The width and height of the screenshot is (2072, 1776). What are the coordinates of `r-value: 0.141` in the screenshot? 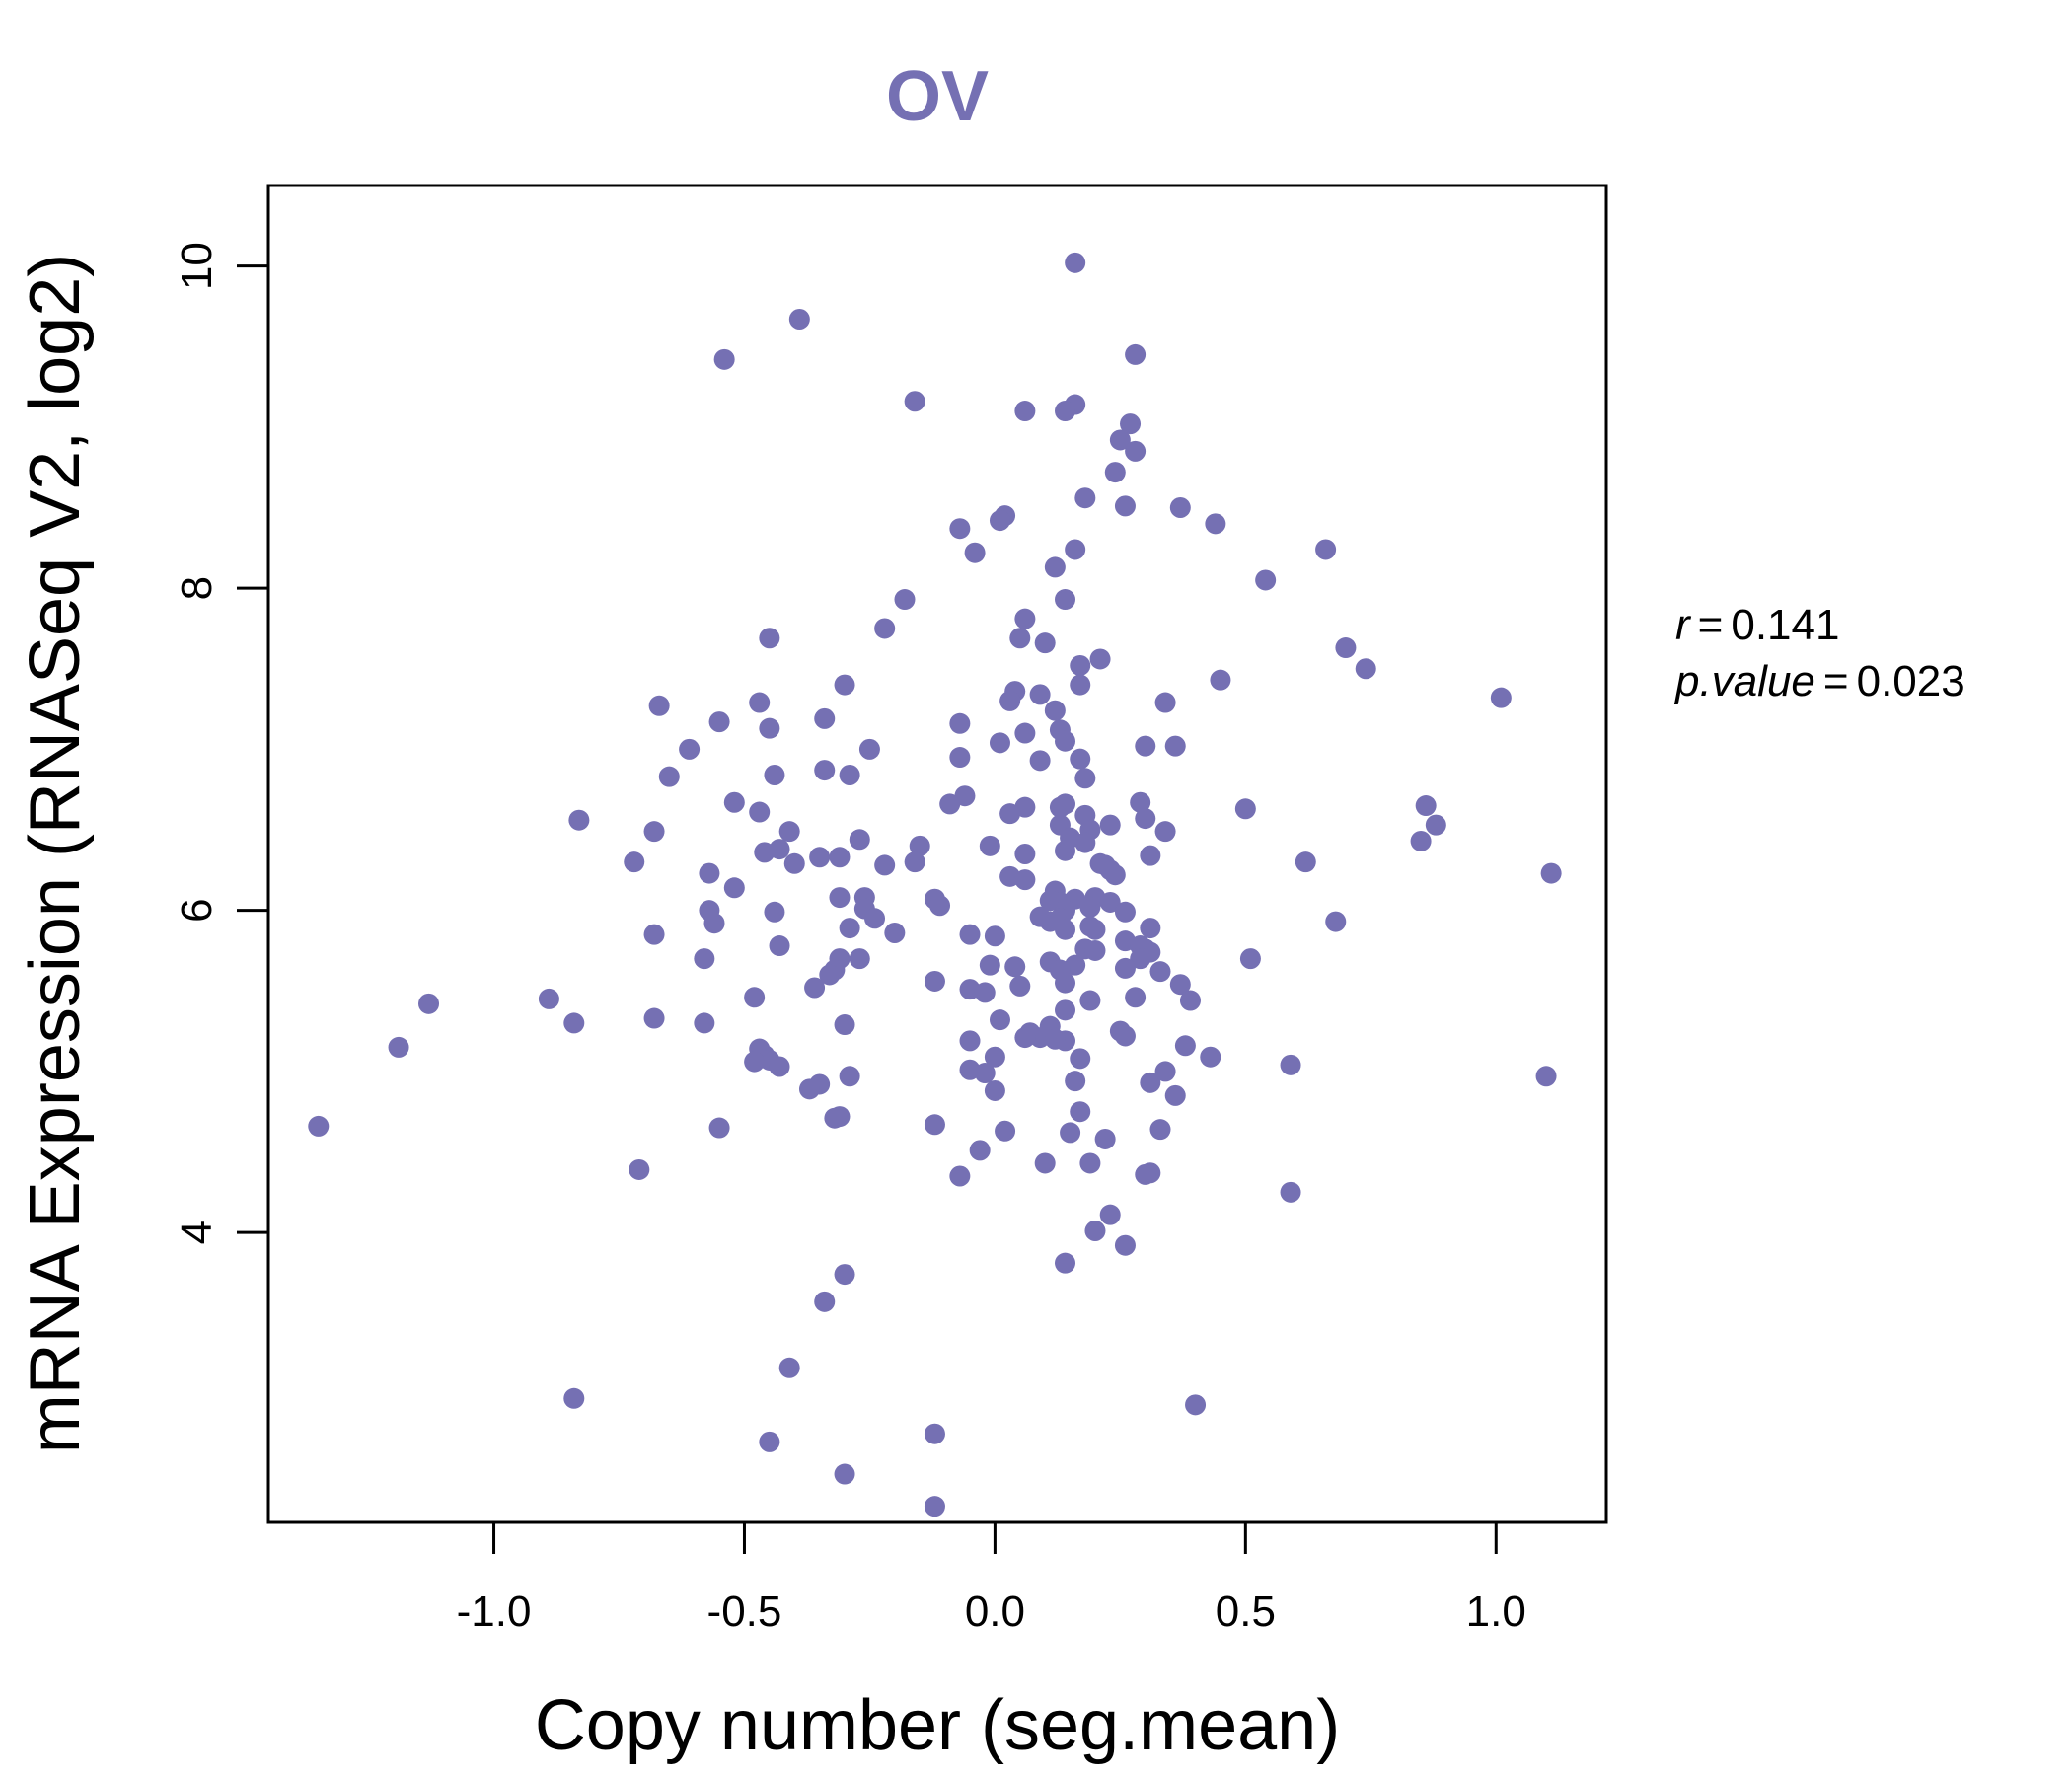 It's located at (1785, 625).